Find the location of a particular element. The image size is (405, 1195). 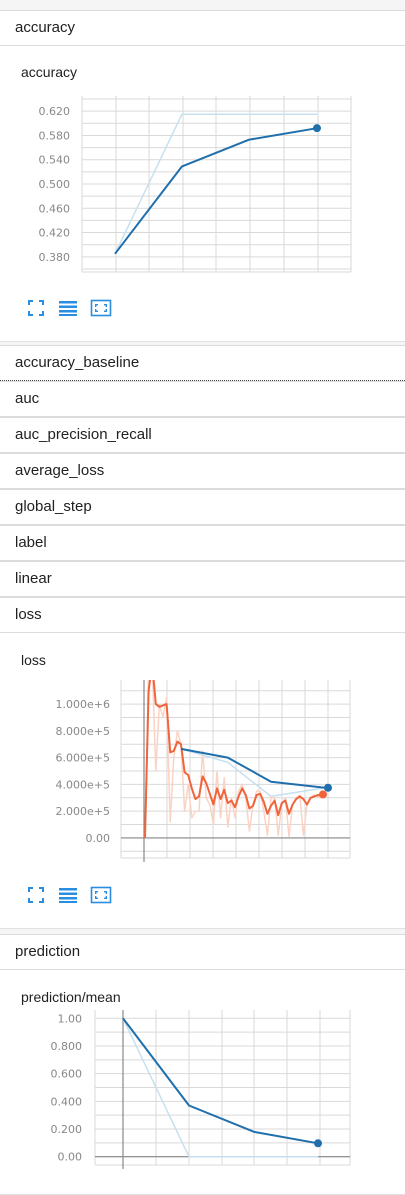

chart-title: prediction/mean is located at coordinates (71, 997).